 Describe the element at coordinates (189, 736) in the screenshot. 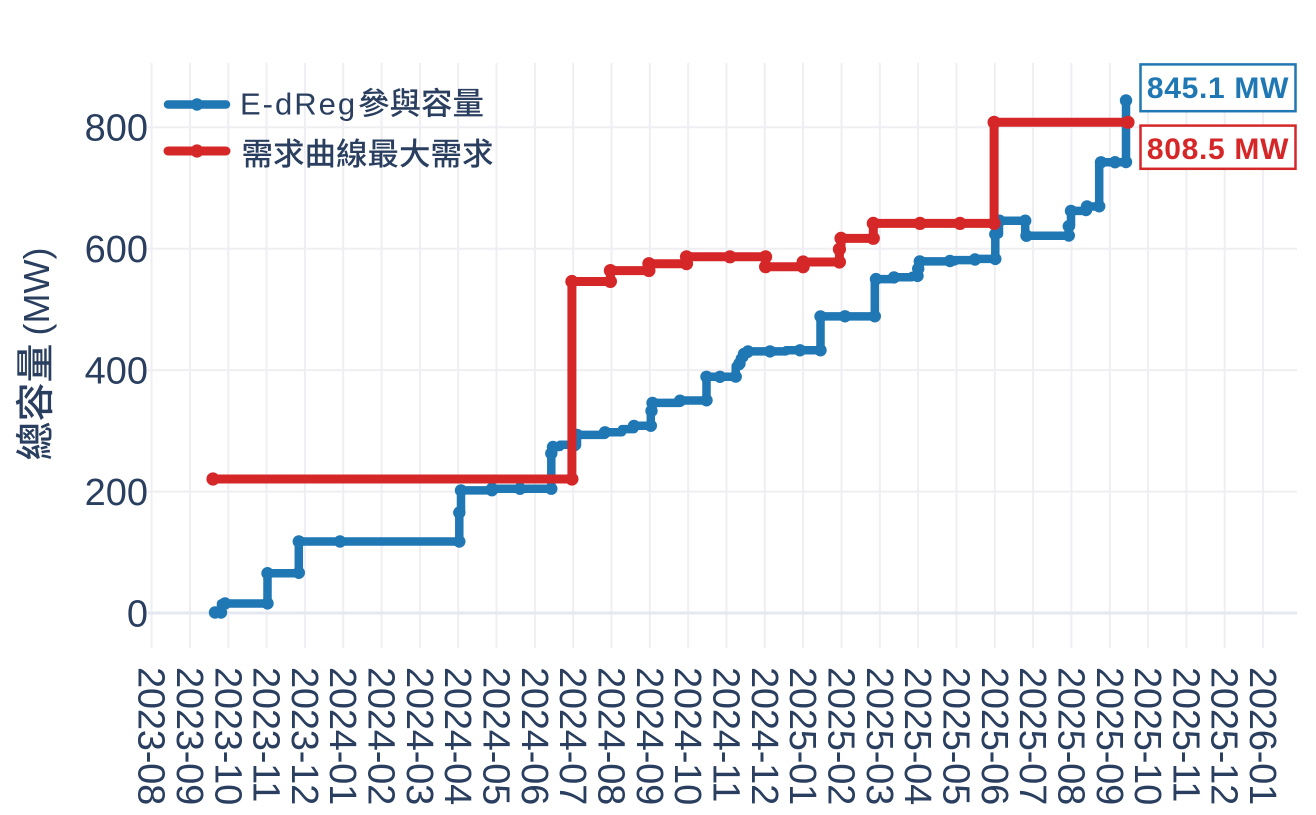

I see `svg-text: 2023-09` at that location.